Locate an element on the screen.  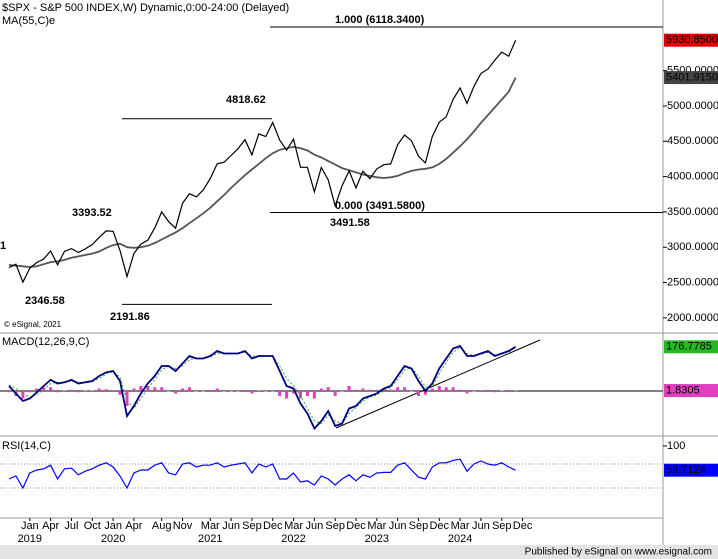
y-tick-label: 3500.0000 is located at coordinates (692, 212).